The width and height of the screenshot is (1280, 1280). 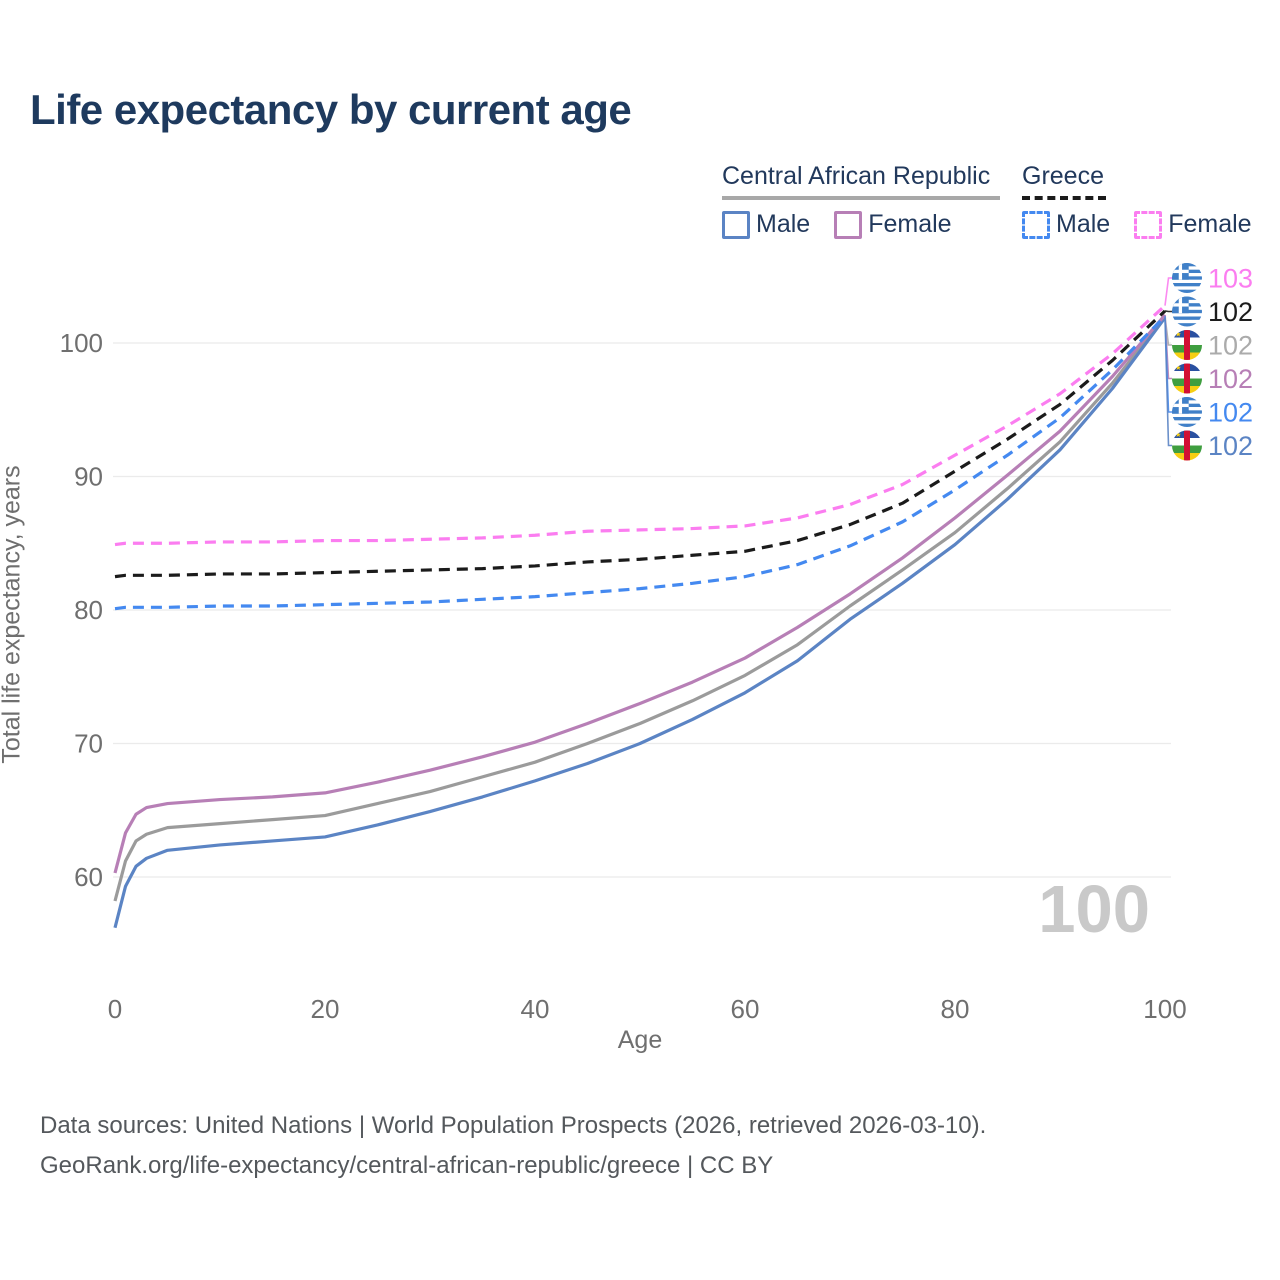 What do you see at coordinates (640, 1040) in the screenshot?
I see `x-axis-title: Age` at bounding box center [640, 1040].